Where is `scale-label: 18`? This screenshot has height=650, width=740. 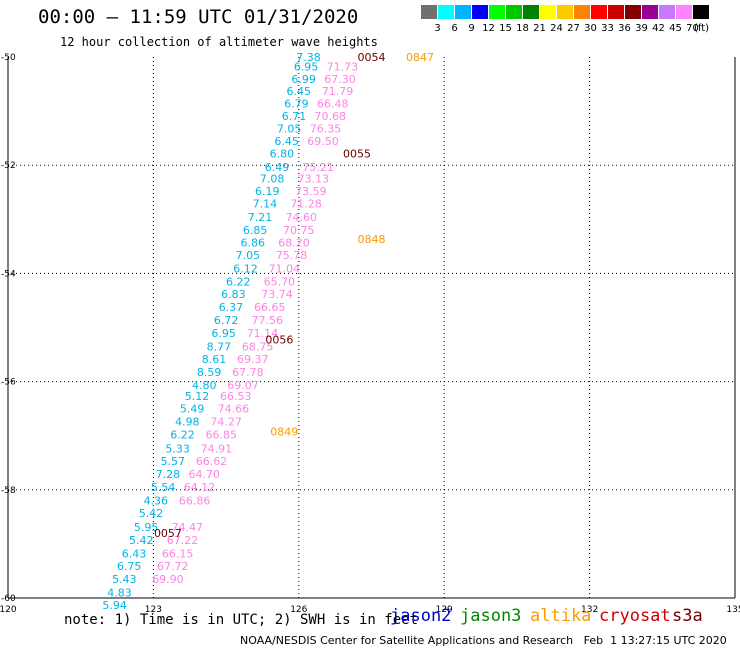 scale-label: 18 is located at coordinates (522, 28).